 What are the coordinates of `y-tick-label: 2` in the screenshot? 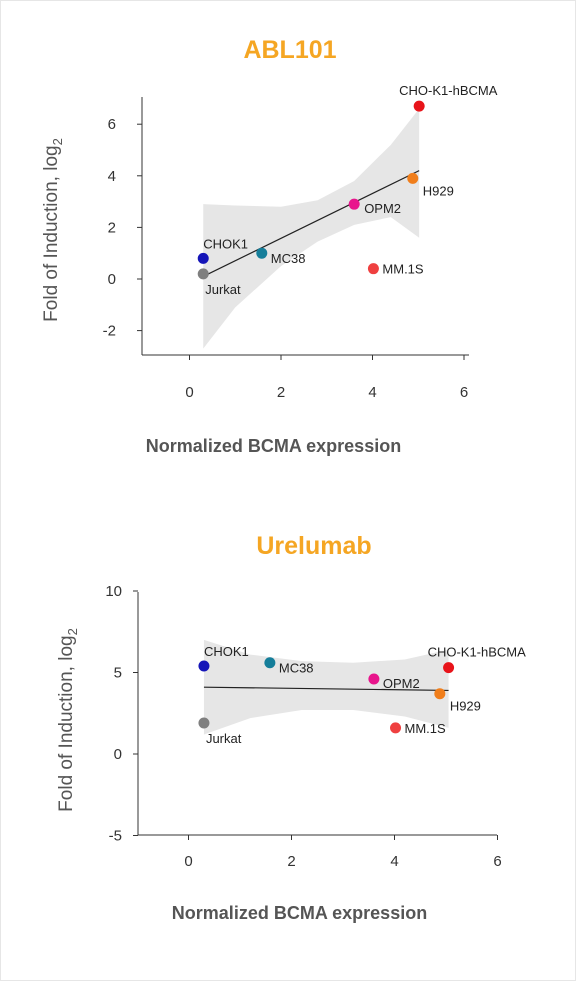 It's located at (112, 227).